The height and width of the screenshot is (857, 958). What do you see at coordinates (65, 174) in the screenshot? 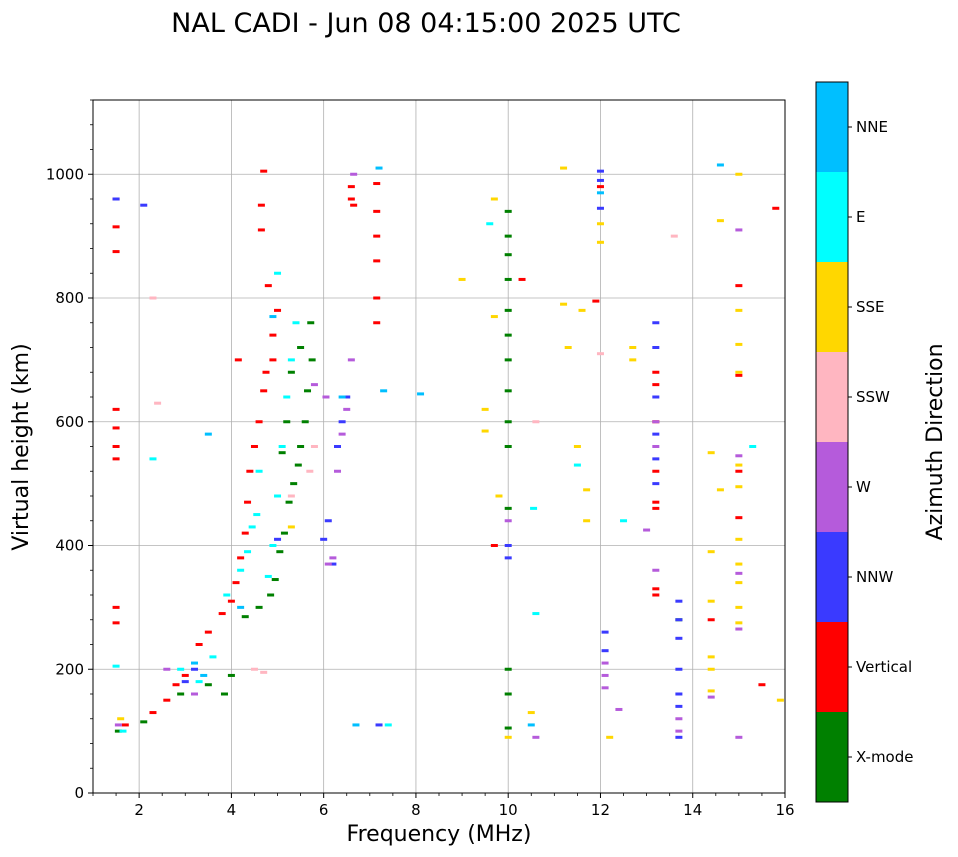
I see `y-tick-label: 1000` at bounding box center [65, 174].